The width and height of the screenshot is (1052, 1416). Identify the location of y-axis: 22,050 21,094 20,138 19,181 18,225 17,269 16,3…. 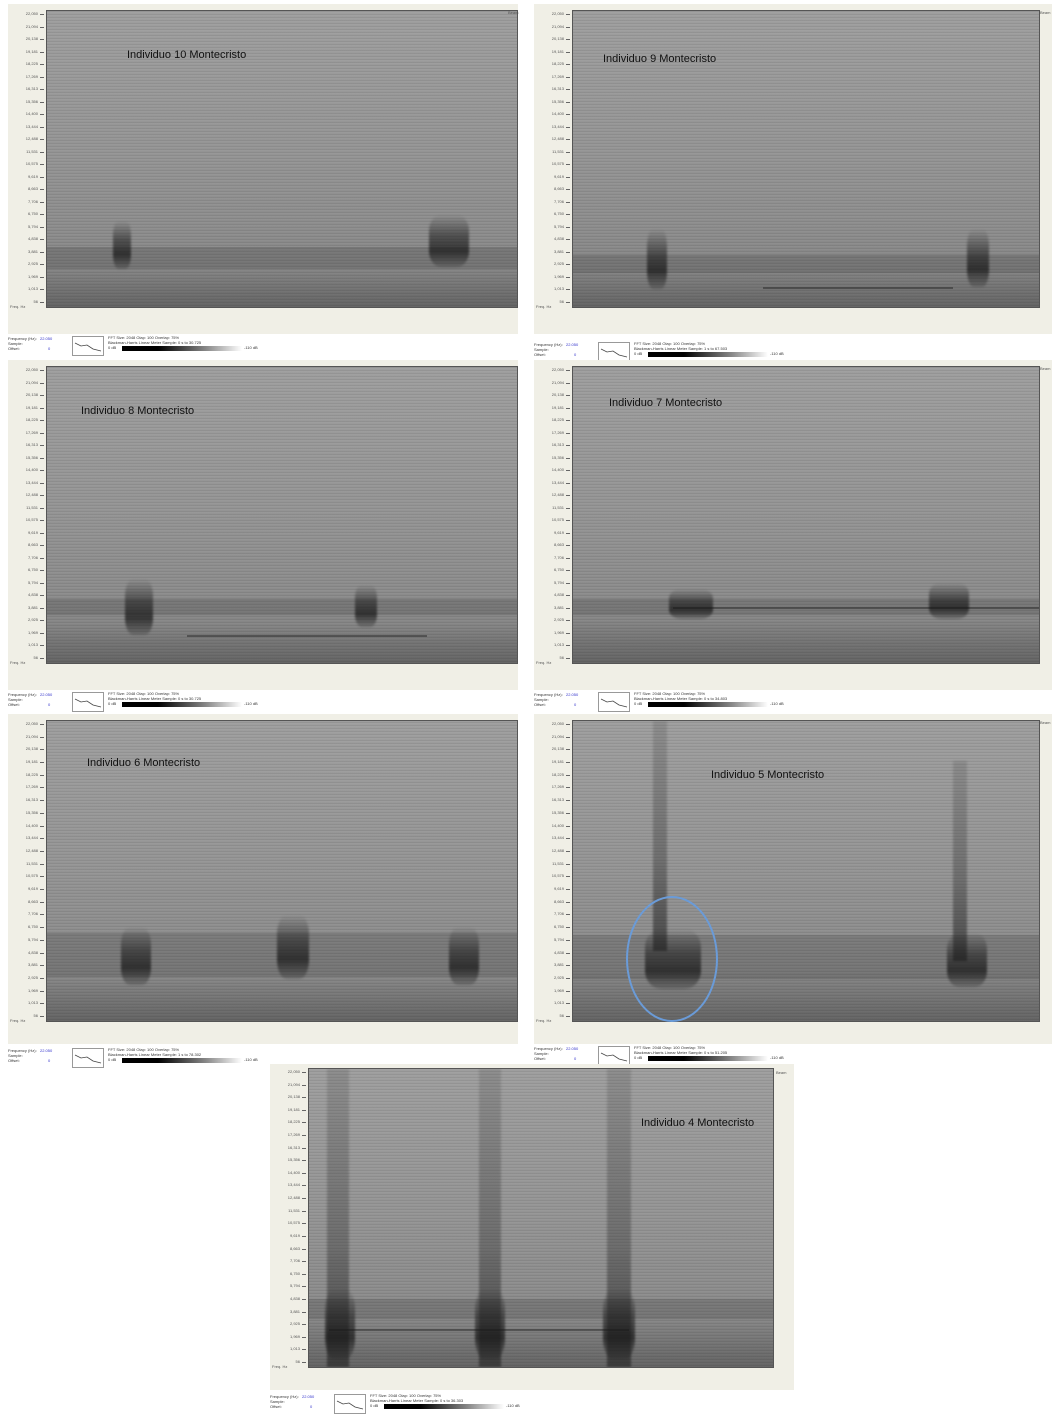
(26, 870).